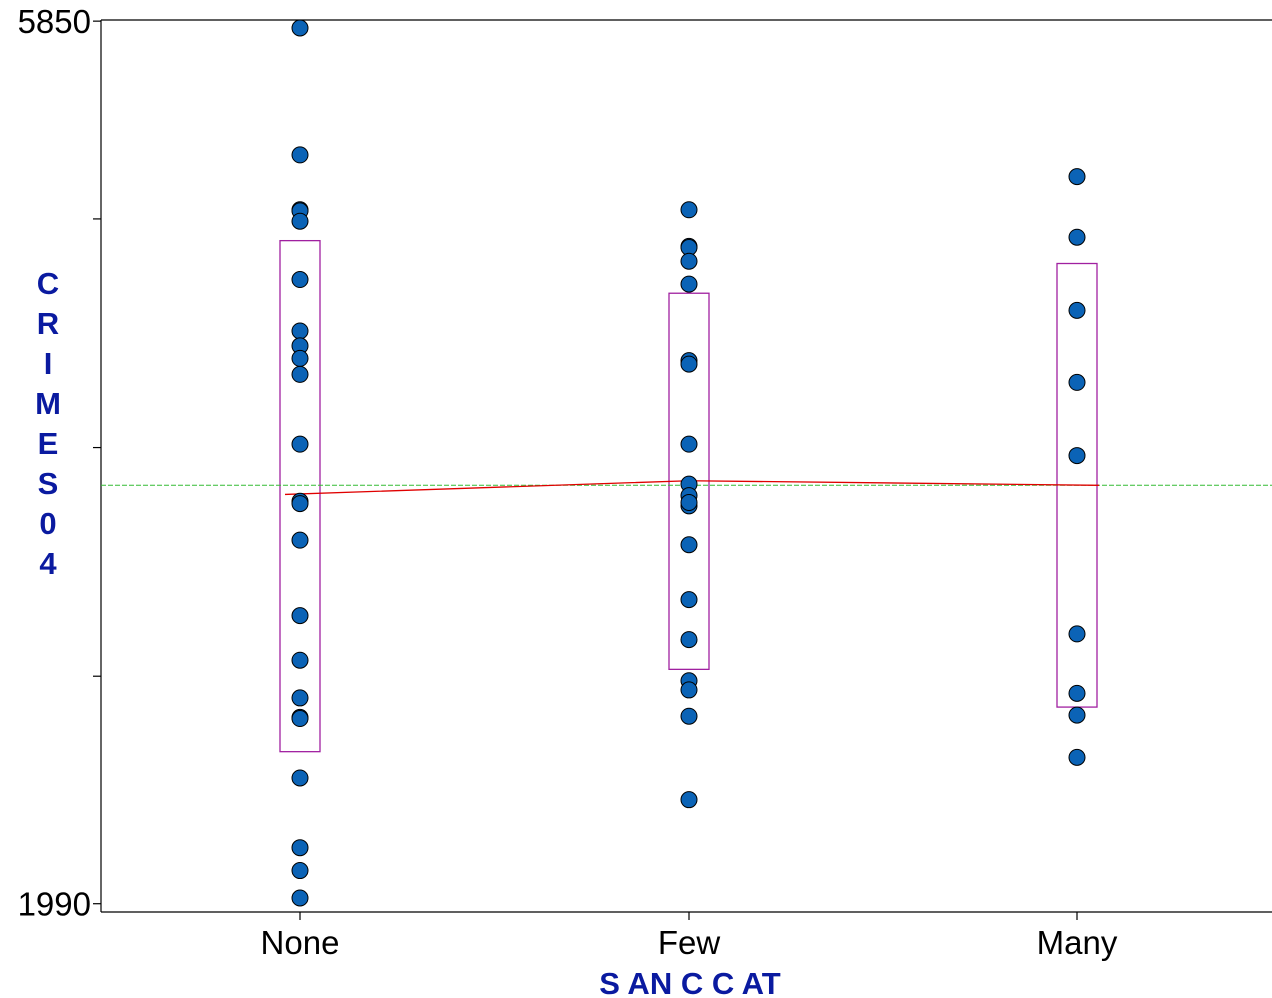  What do you see at coordinates (689, 942) in the screenshot?
I see `x-tick-label-few: Few` at bounding box center [689, 942].